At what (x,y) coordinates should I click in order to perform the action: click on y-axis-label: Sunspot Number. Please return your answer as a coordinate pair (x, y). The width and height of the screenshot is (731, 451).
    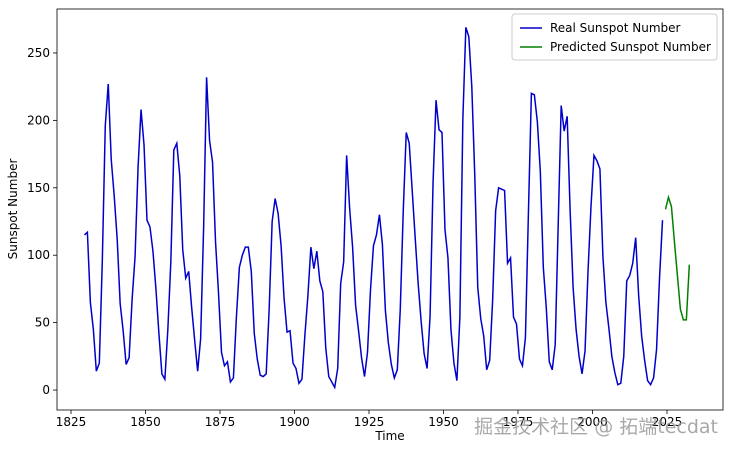
    Looking at the image, I should click on (13, 209).